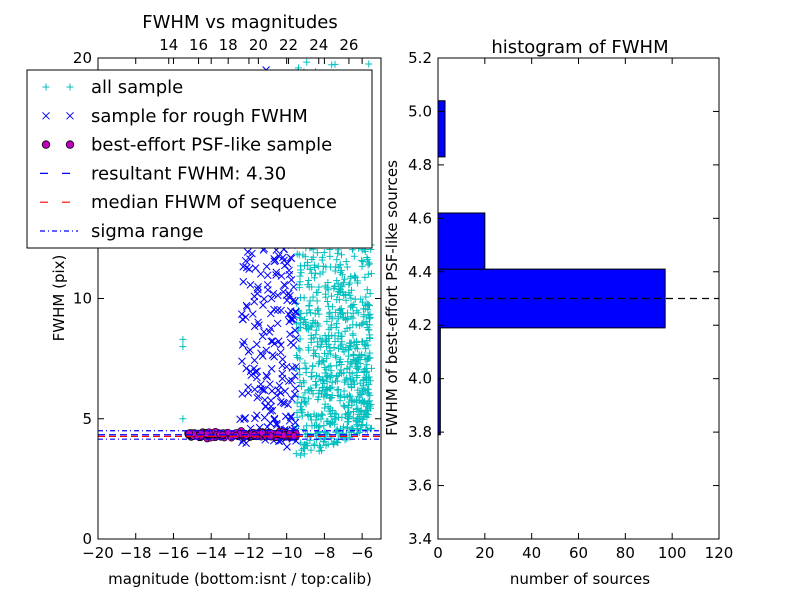  What do you see at coordinates (236, 435) in the screenshot?
I see `psf-sample-point` at bounding box center [236, 435].